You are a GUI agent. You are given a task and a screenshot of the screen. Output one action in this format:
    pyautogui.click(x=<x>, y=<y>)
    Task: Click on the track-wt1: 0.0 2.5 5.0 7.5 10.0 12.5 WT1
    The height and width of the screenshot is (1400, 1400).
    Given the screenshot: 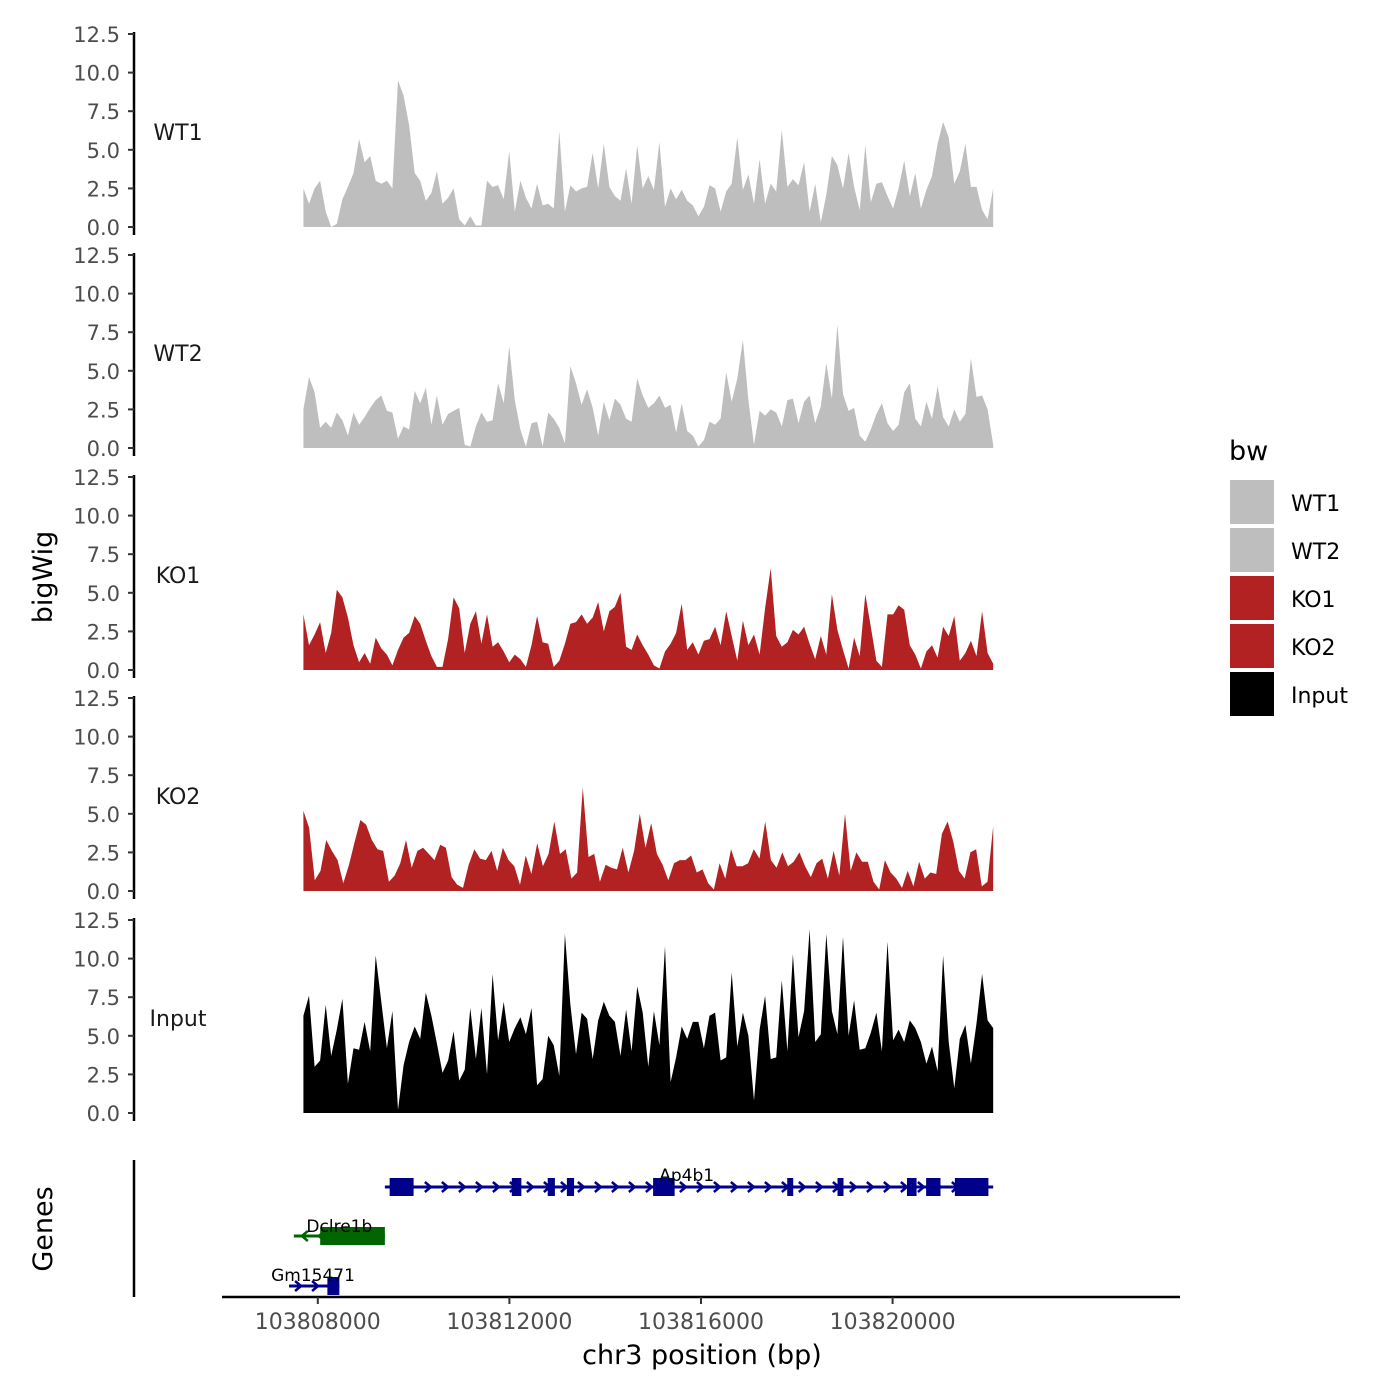 What is the action you would take?
    pyautogui.click(x=533, y=131)
    